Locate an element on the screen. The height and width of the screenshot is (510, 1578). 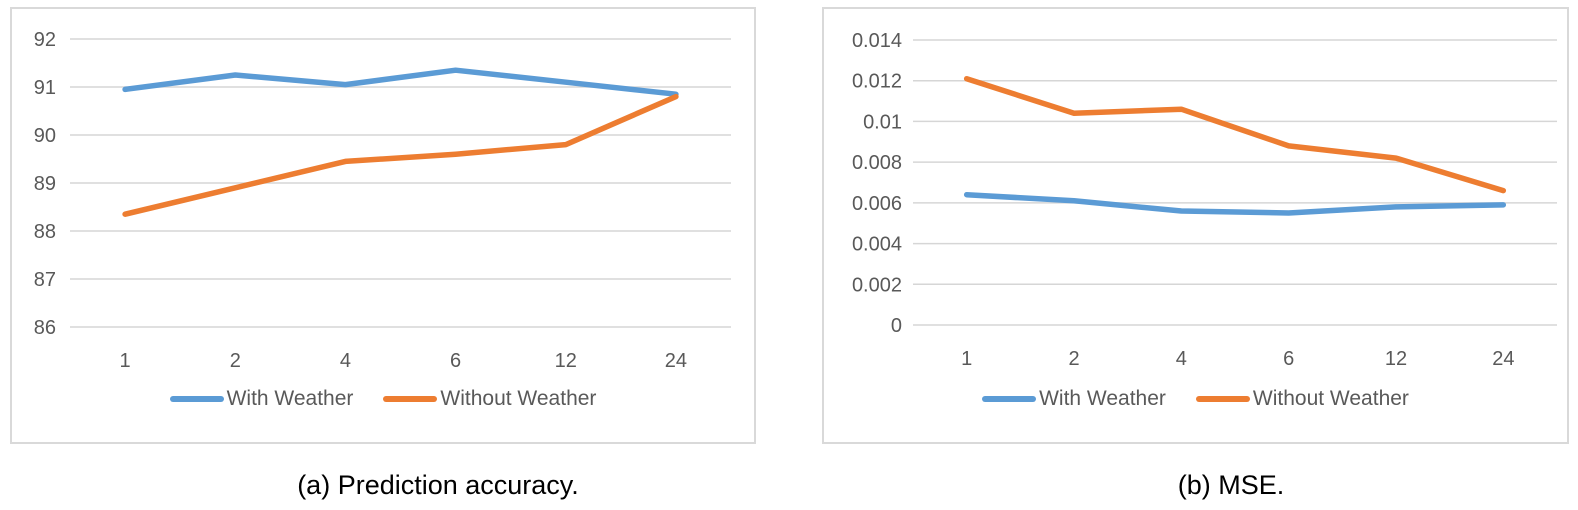
y-axis-label: 0.01 is located at coordinates (882, 122).